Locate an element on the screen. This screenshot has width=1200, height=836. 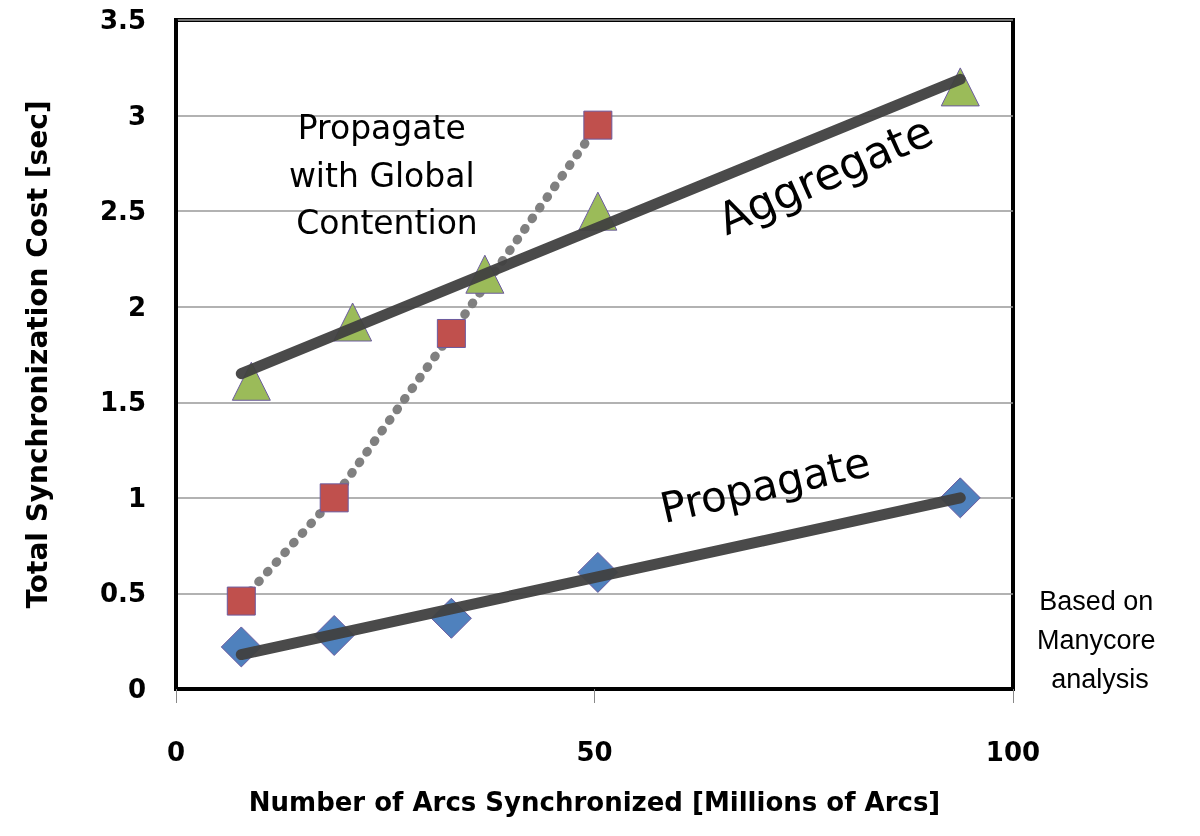
x-tick-label: 50 is located at coordinates (594, 752).